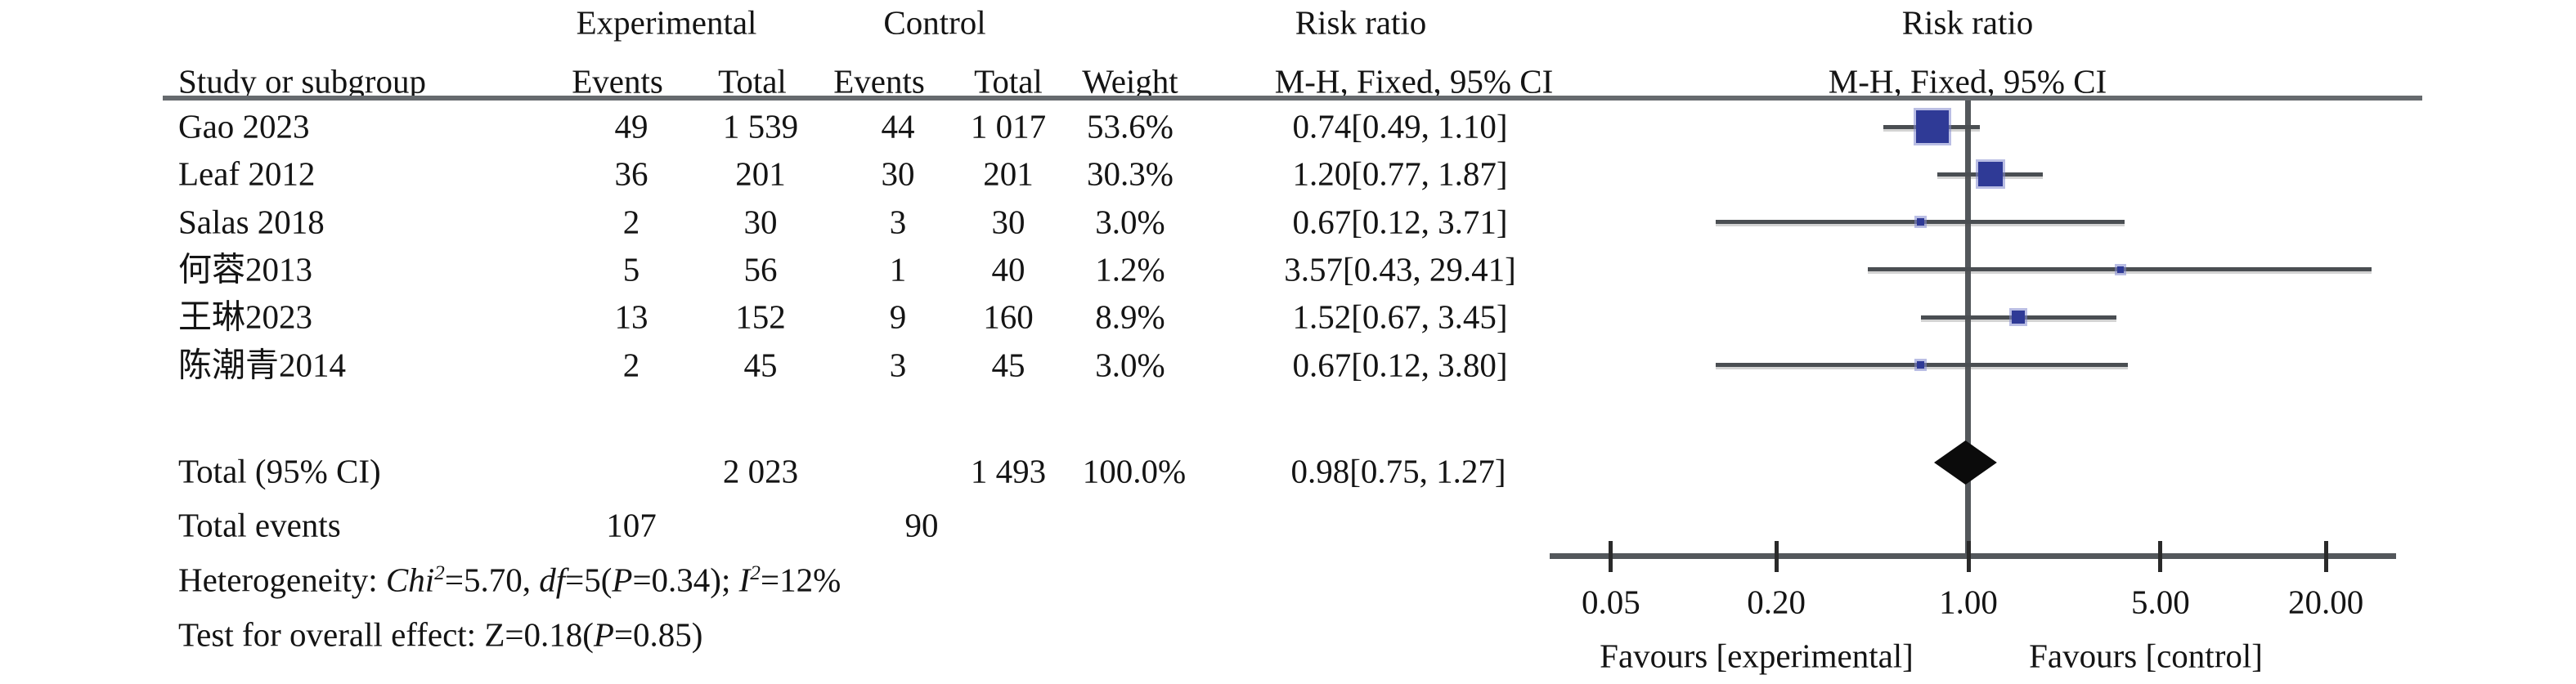  I want to click on header-mh-fixed-ci-left: M-H, Fixed, 95% CI, so click(1414, 81).